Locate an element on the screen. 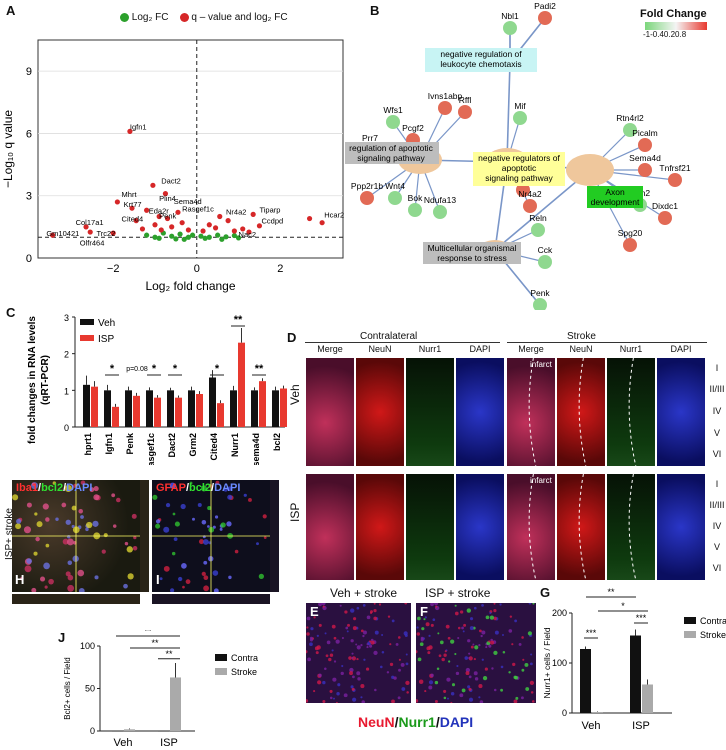 This screenshot has height=750, width=726. panel-f-image is located at coordinates (476, 653).